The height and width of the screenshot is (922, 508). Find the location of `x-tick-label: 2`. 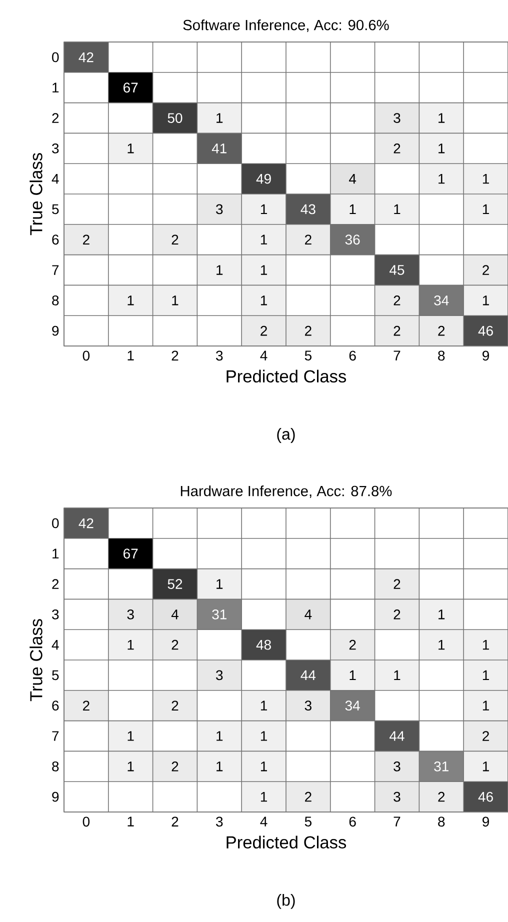

x-tick-label: 2 is located at coordinates (175, 355).